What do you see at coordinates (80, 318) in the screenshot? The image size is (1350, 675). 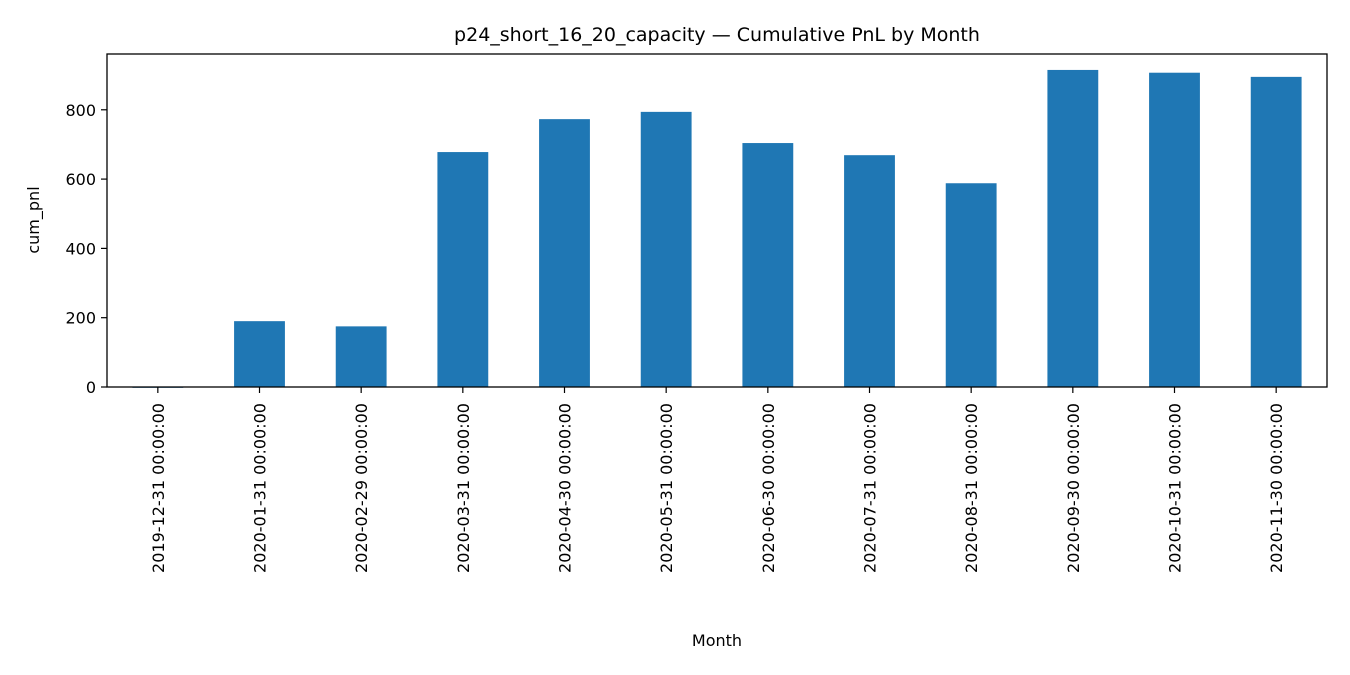 I see `y-tick-label-1: 200` at bounding box center [80, 318].